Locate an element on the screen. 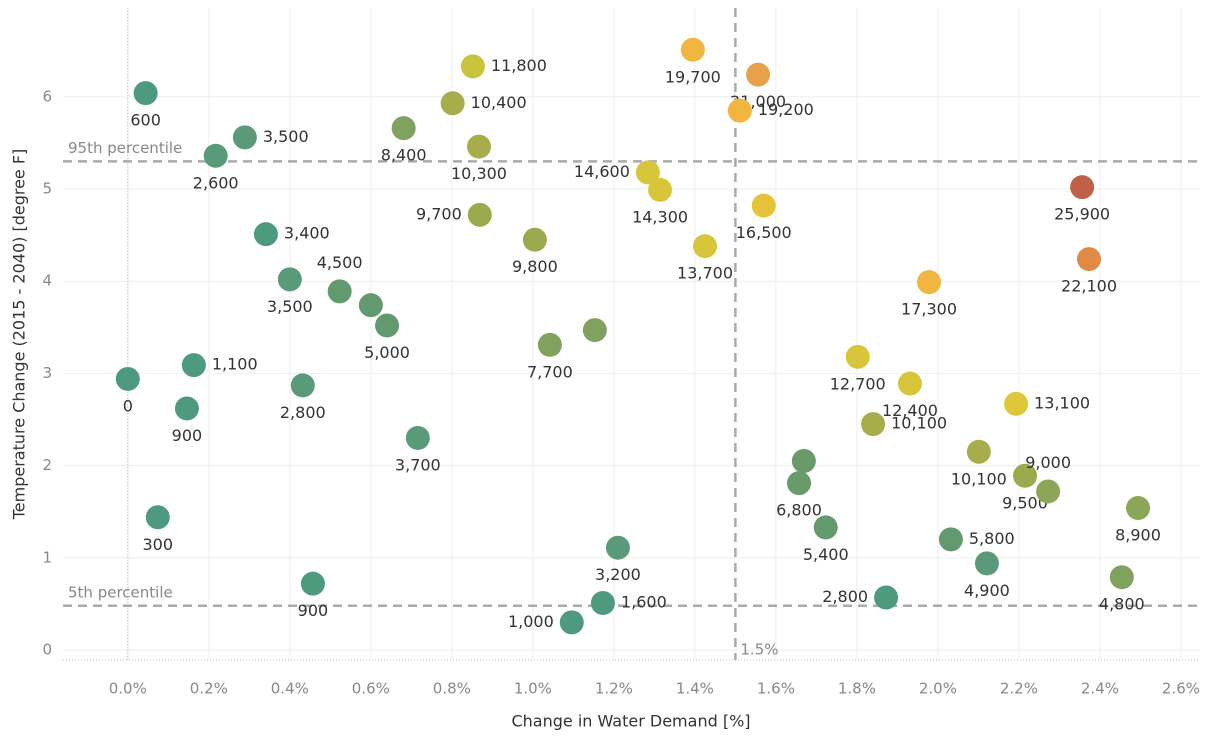 This screenshot has height=738, width=1209. point-label: 1,000 is located at coordinates (531, 621).